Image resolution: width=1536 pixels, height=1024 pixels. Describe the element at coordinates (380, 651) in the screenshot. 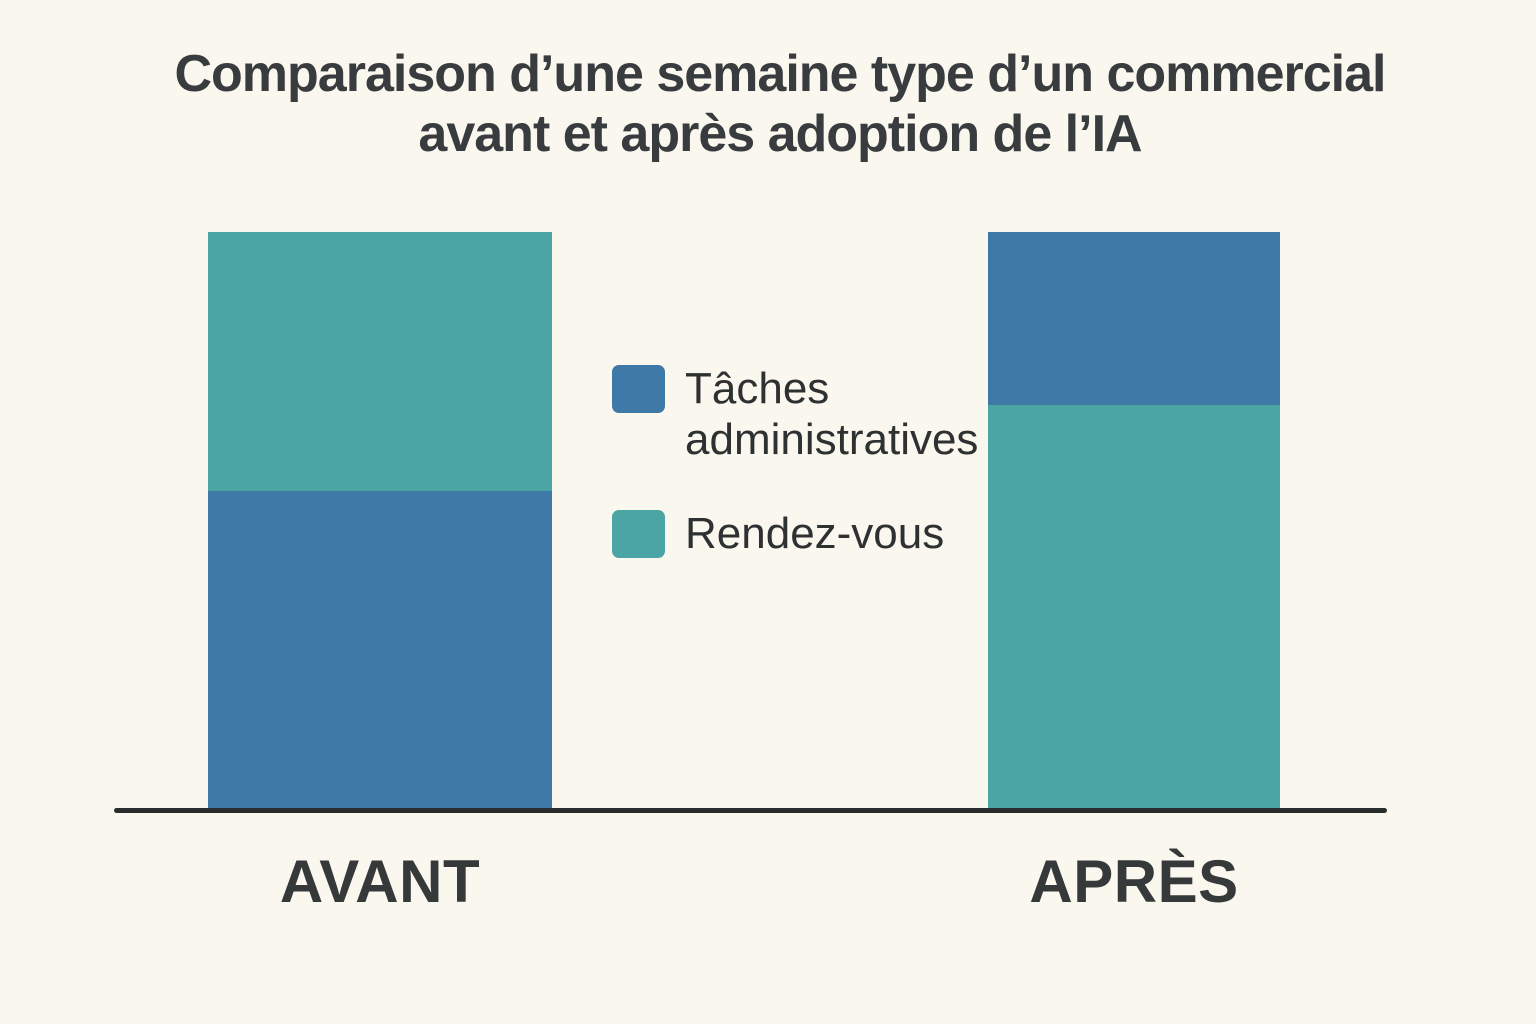

I see `bar-avant-segment-admin` at that location.